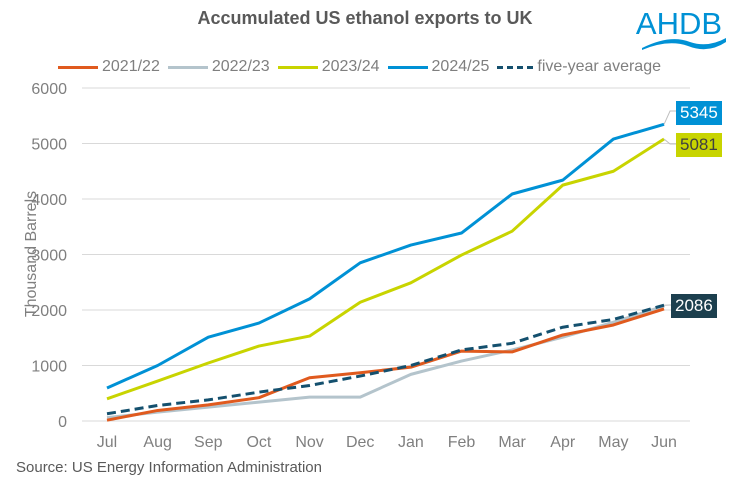 The width and height of the screenshot is (730, 481). I want to click on logo-wave-icon, so click(684, 44).